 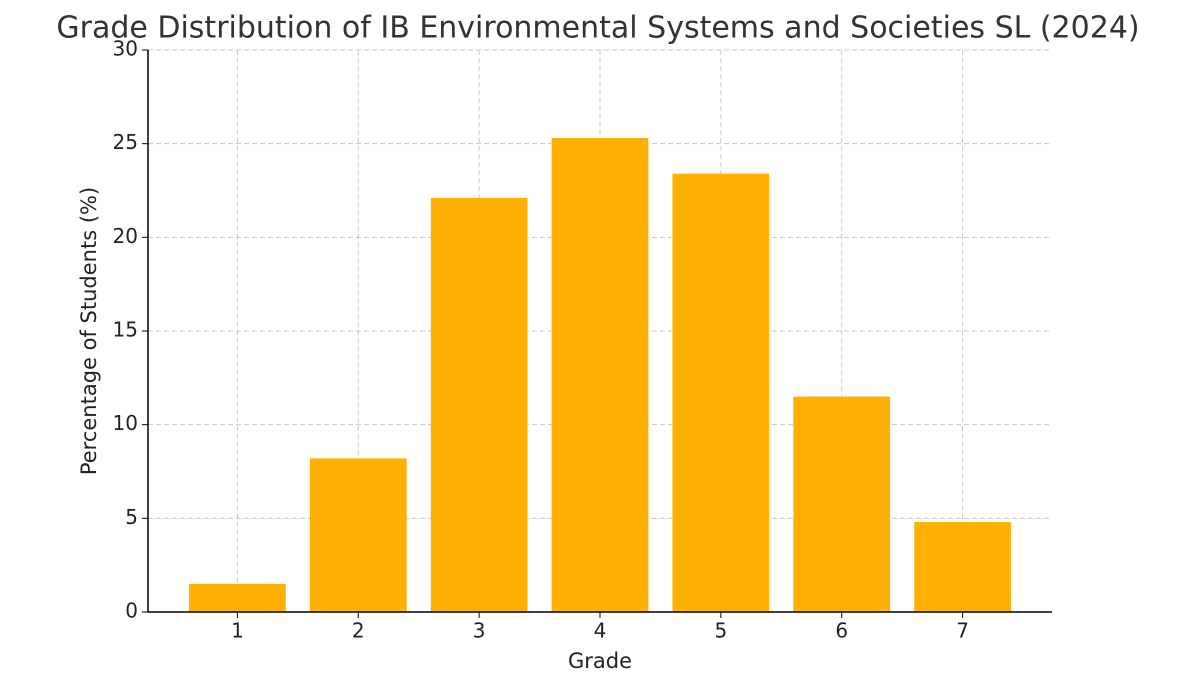 What do you see at coordinates (962, 631) in the screenshot?
I see `x-tick-label: 7` at bounding box center [962, 631].